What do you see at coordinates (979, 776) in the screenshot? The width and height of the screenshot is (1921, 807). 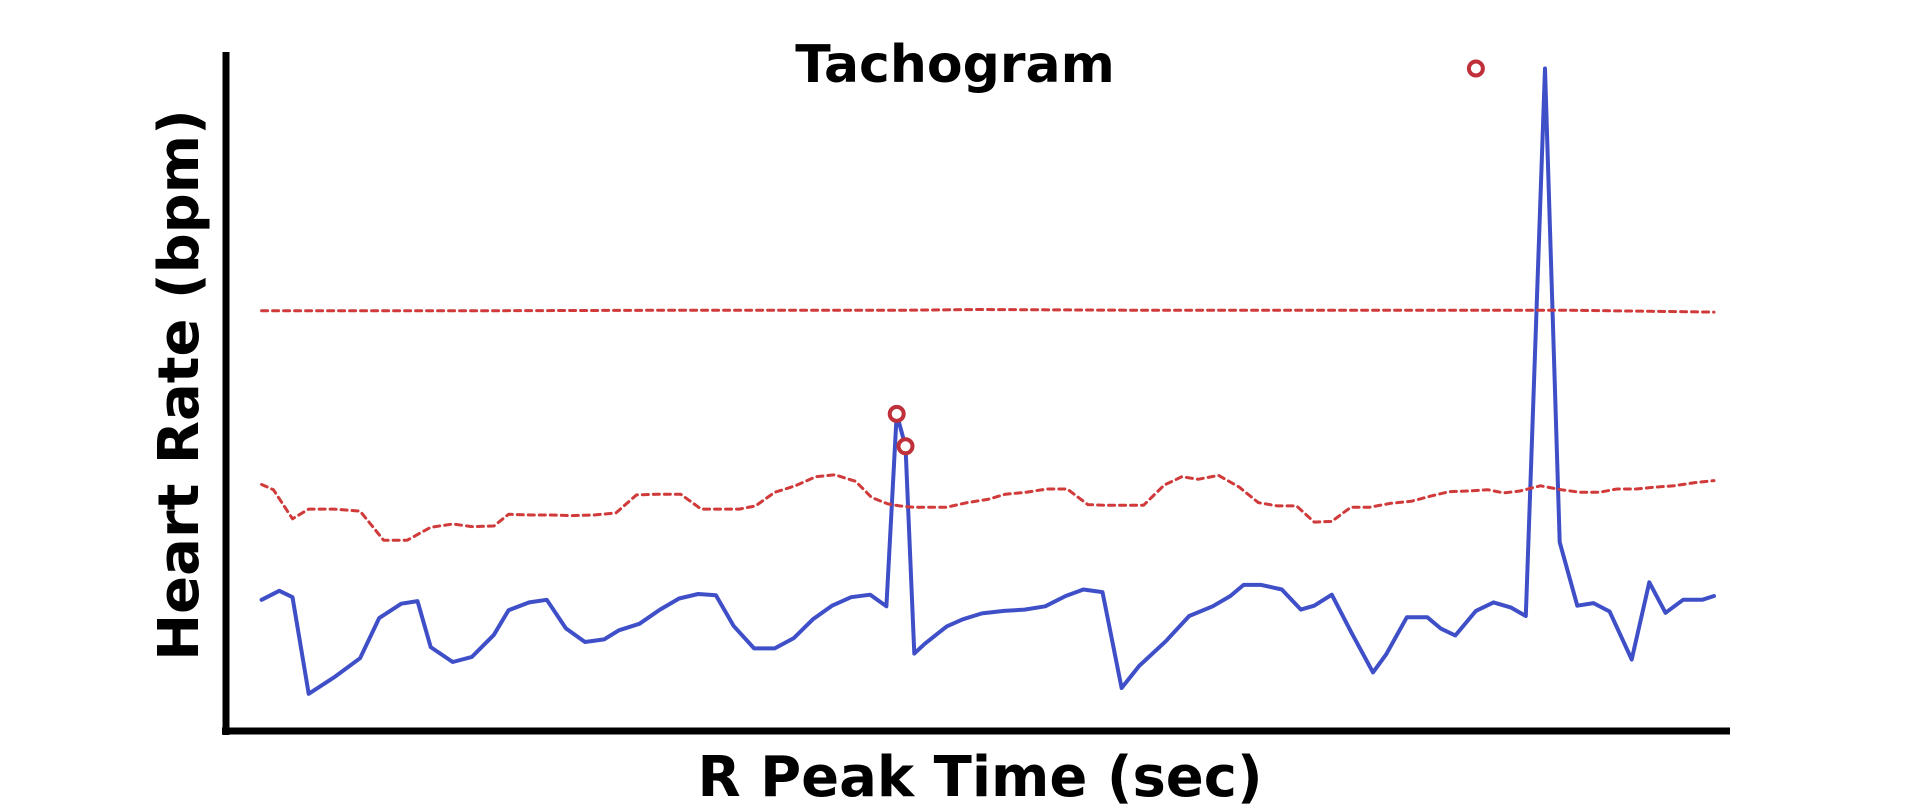 I see `x-axis-label: R Peak Time (sec)` at bounding box center [979, 776].